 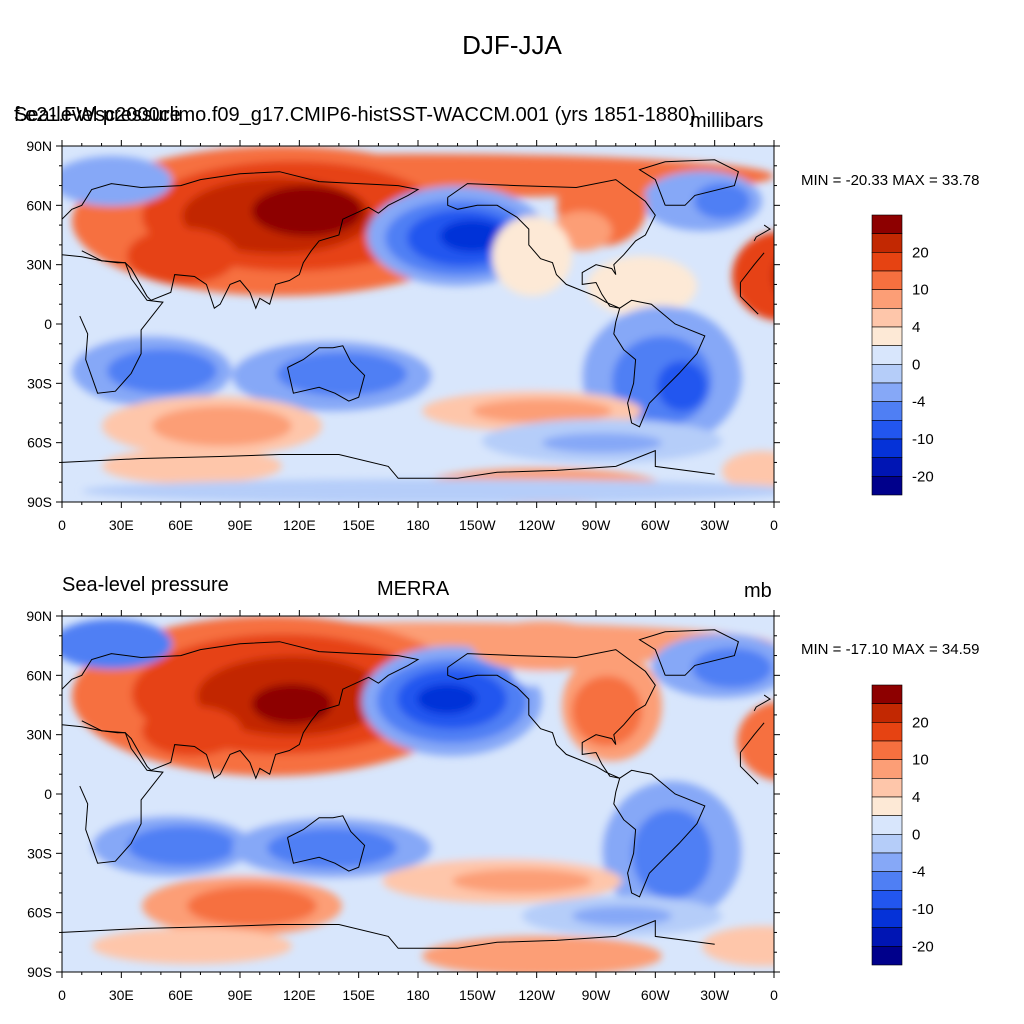 What do you see at coordinates (727, 121) in the screenshot?
I see `panel1-units: millibars` at bounding box center [727, 121].